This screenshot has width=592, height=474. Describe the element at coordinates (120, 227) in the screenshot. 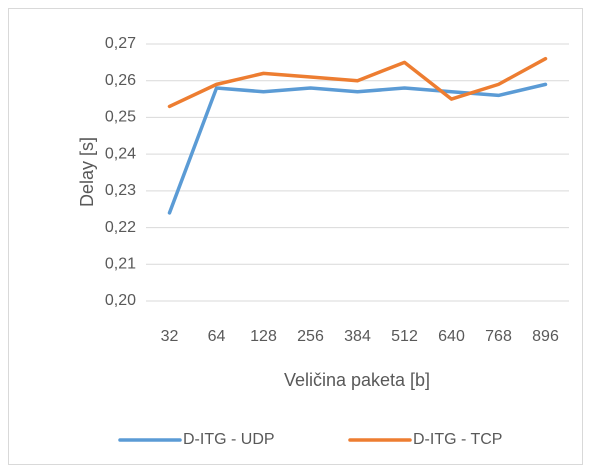

I see `y-tick-label: 0,22` at that location.